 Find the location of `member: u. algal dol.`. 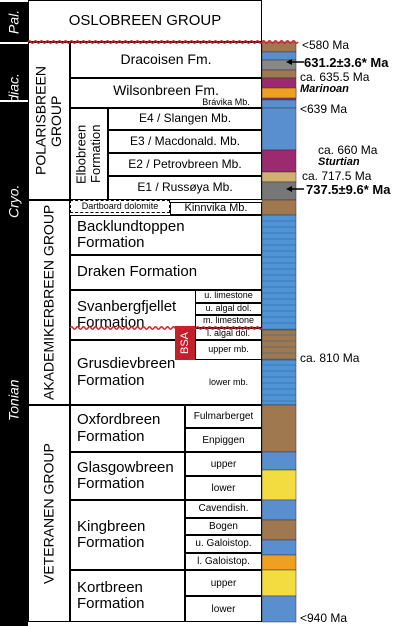

member: u. algal dol. is located at coordinates (228, 308).